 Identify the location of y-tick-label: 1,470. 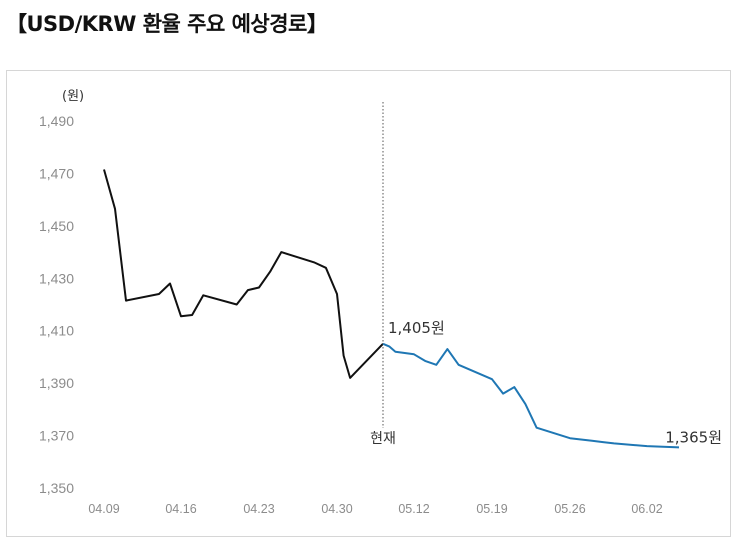
(56, 173).